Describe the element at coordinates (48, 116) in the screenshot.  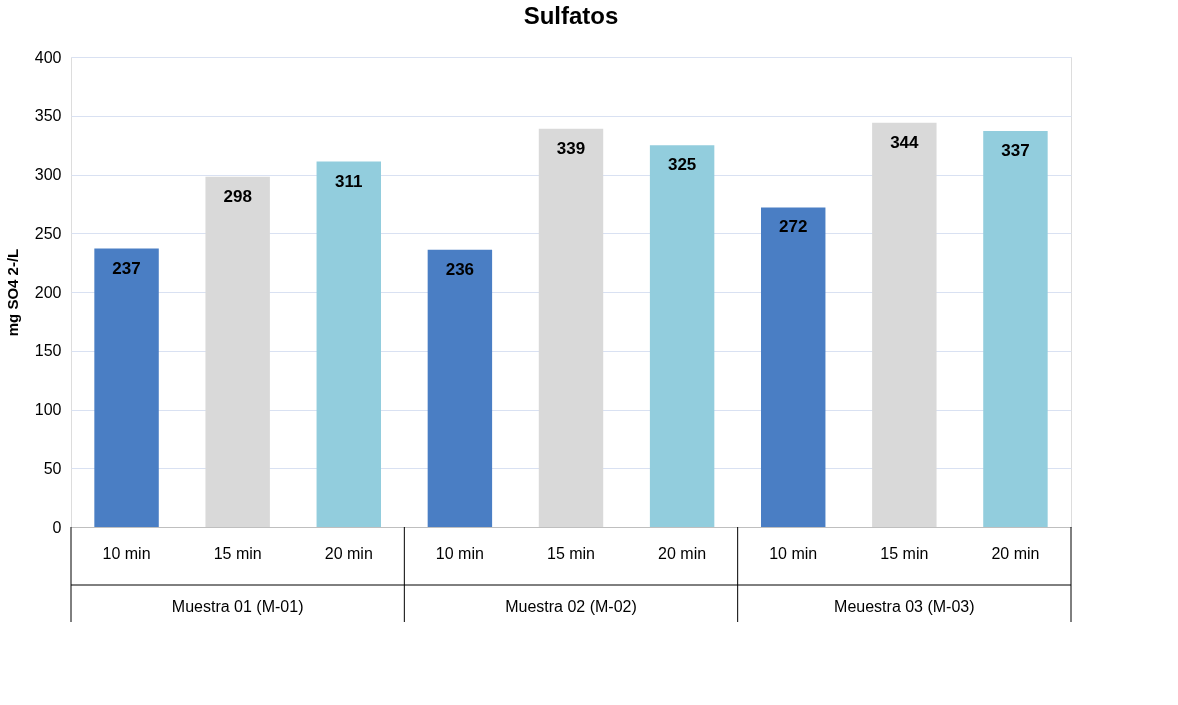
I see `y-tick-label: 350` at that location.